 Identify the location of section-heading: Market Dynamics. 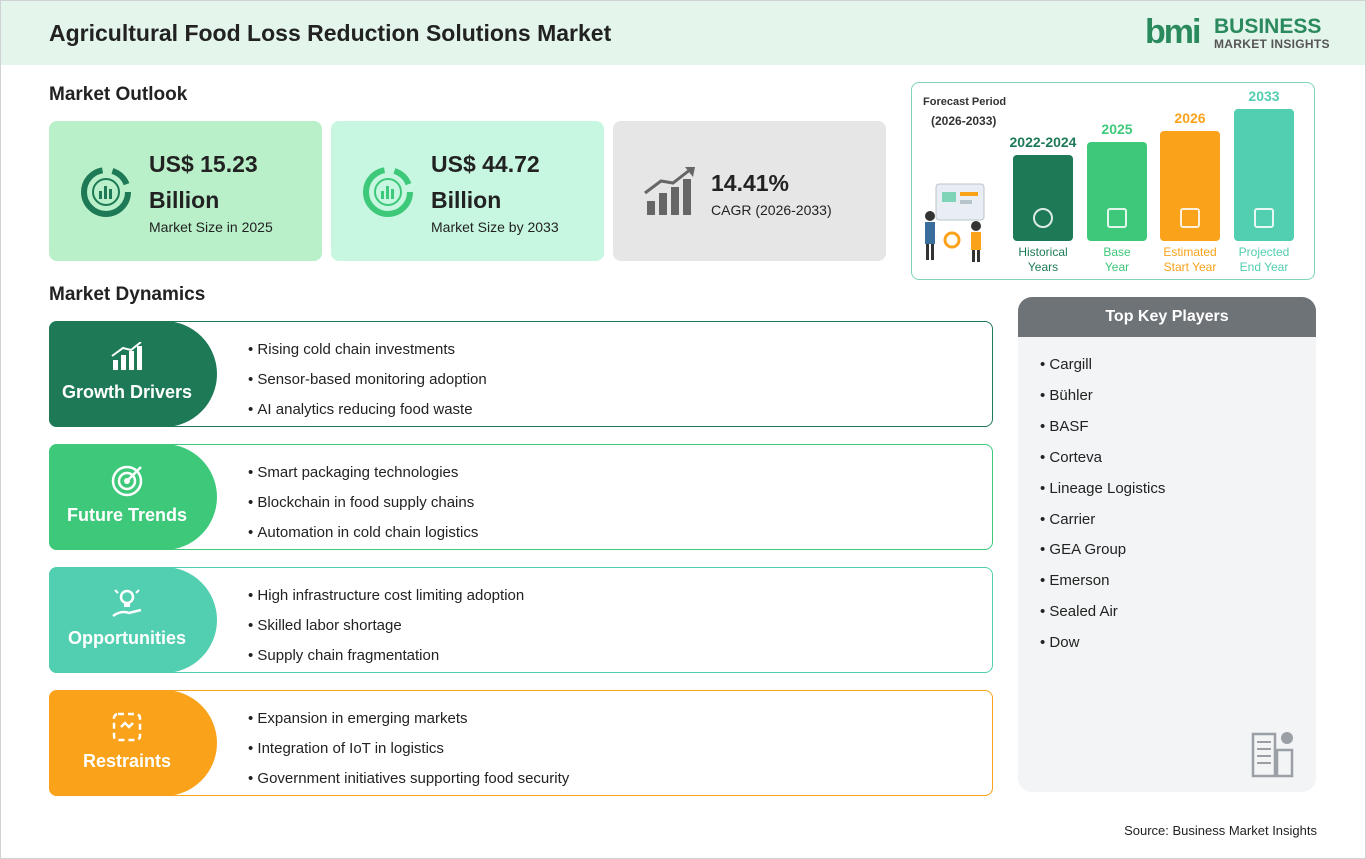
(127, 294).